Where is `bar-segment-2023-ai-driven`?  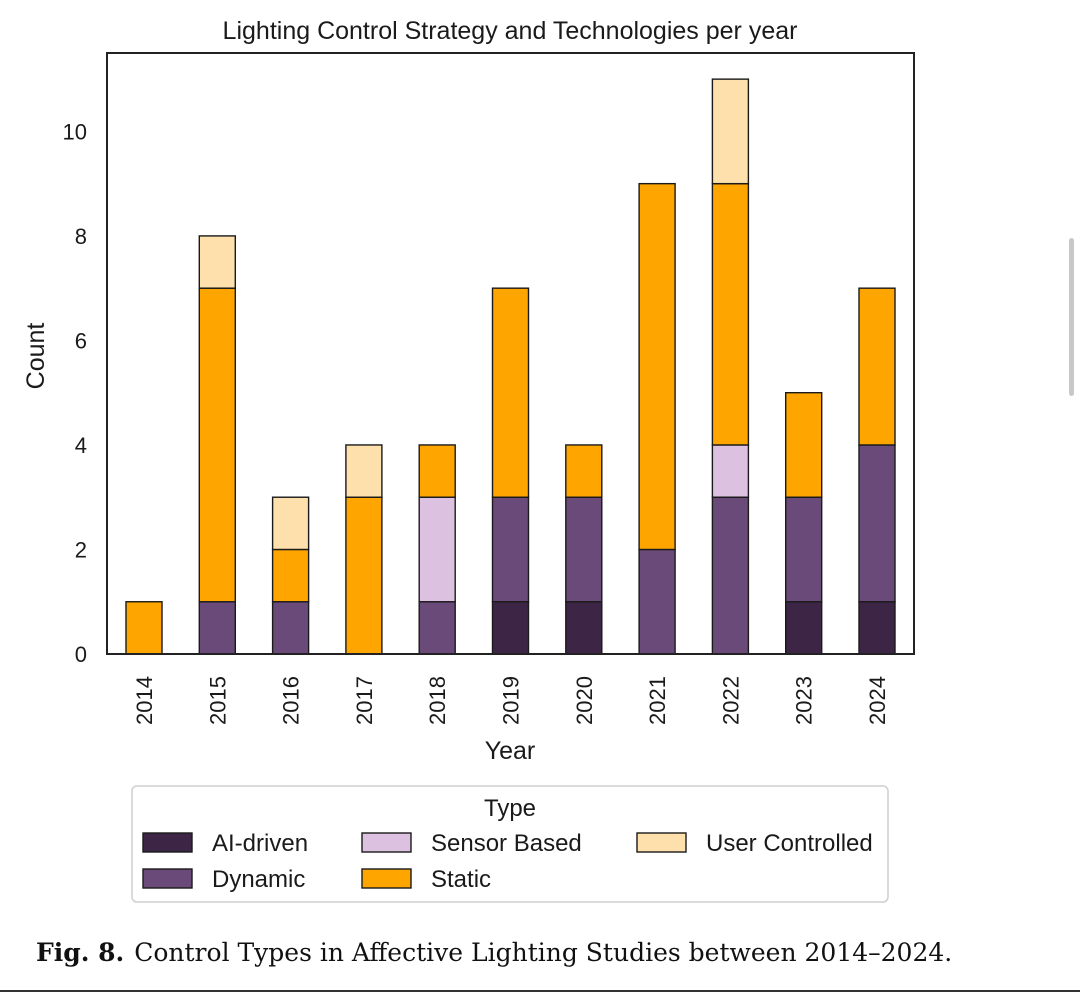 bar-segment-2023-ai-driven is located at coordinates (804, 628).